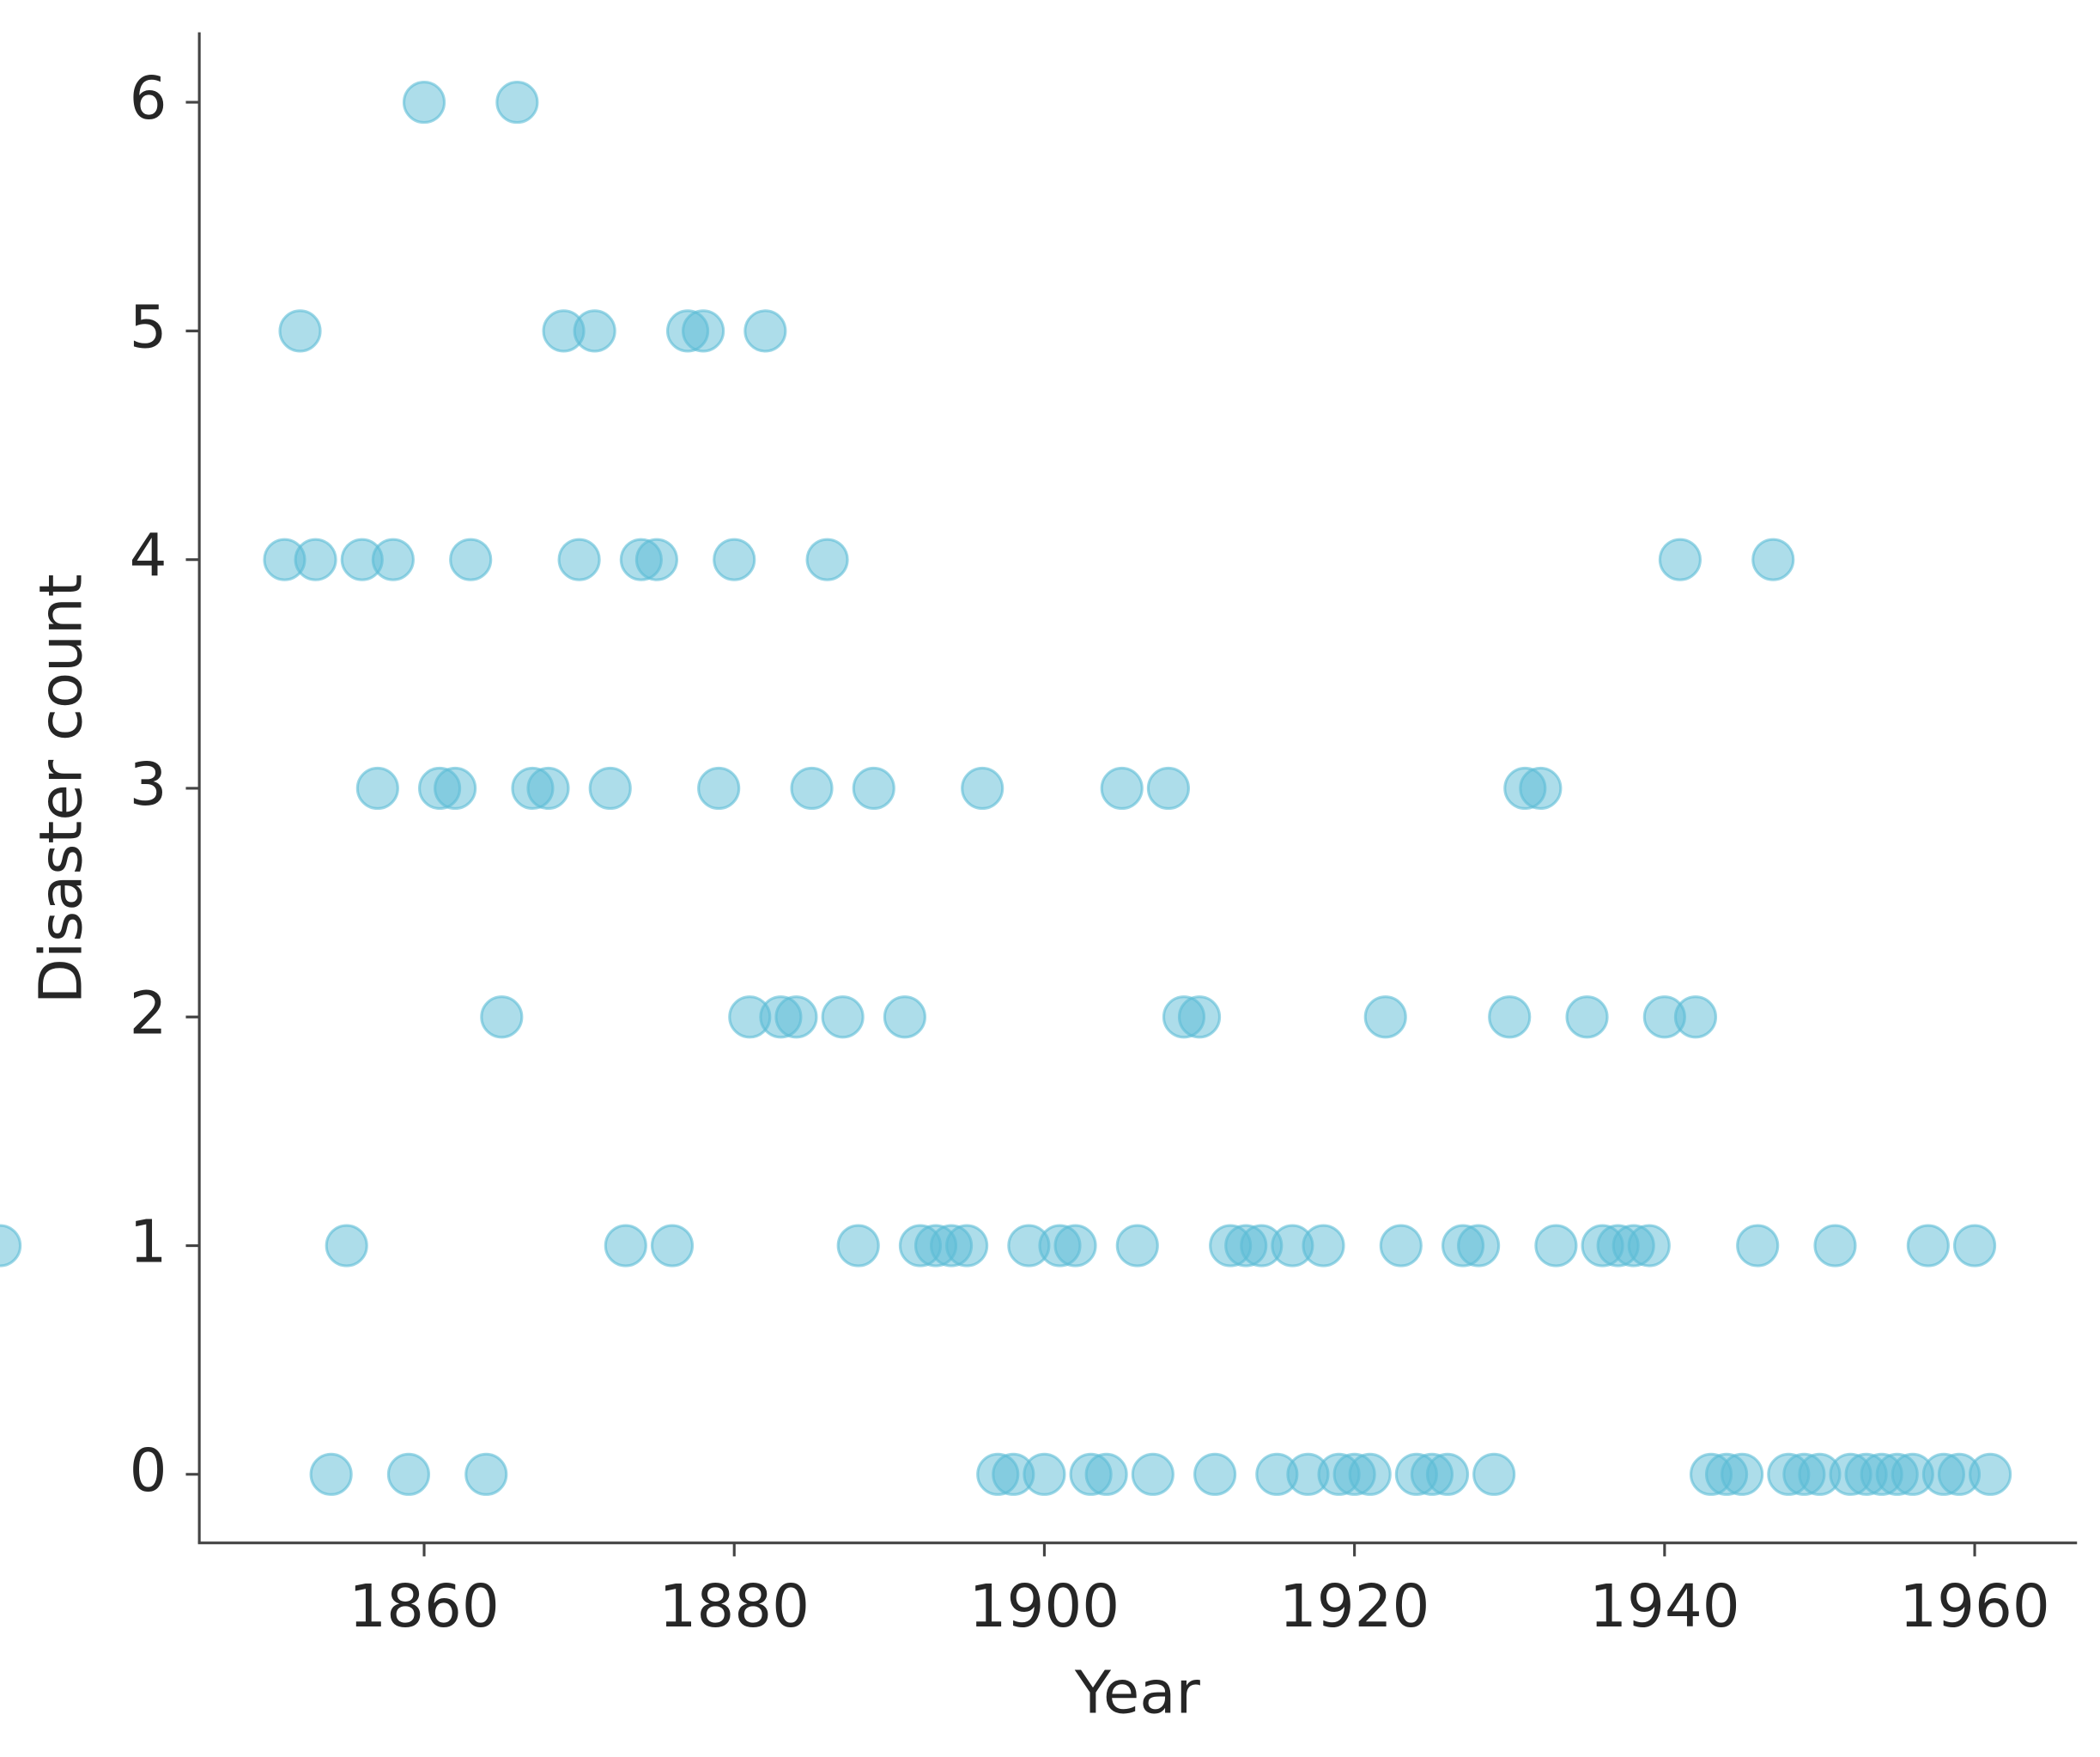 This screenshot has width=2100, height=1757. I want to click on y-tick-label: 2, so click(148, 1013).